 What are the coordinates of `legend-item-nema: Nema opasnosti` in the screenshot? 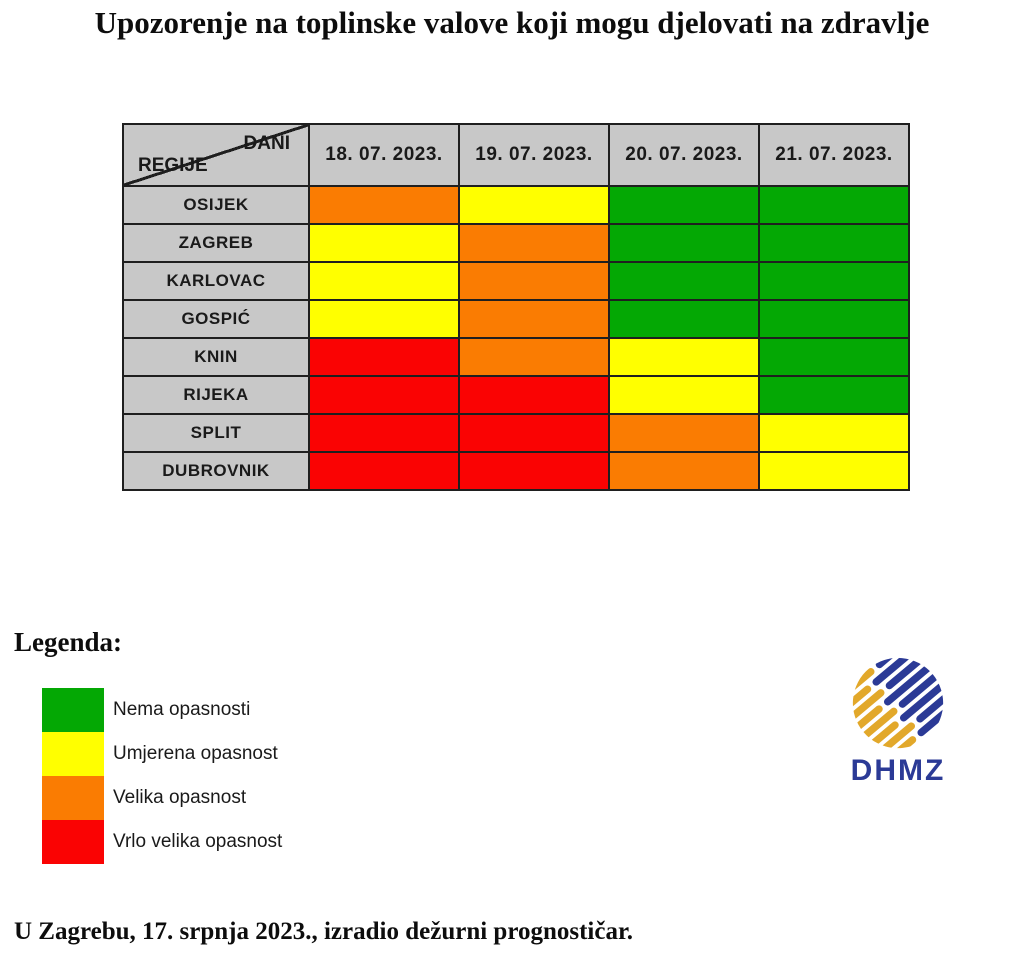 It's located at (162, 710).